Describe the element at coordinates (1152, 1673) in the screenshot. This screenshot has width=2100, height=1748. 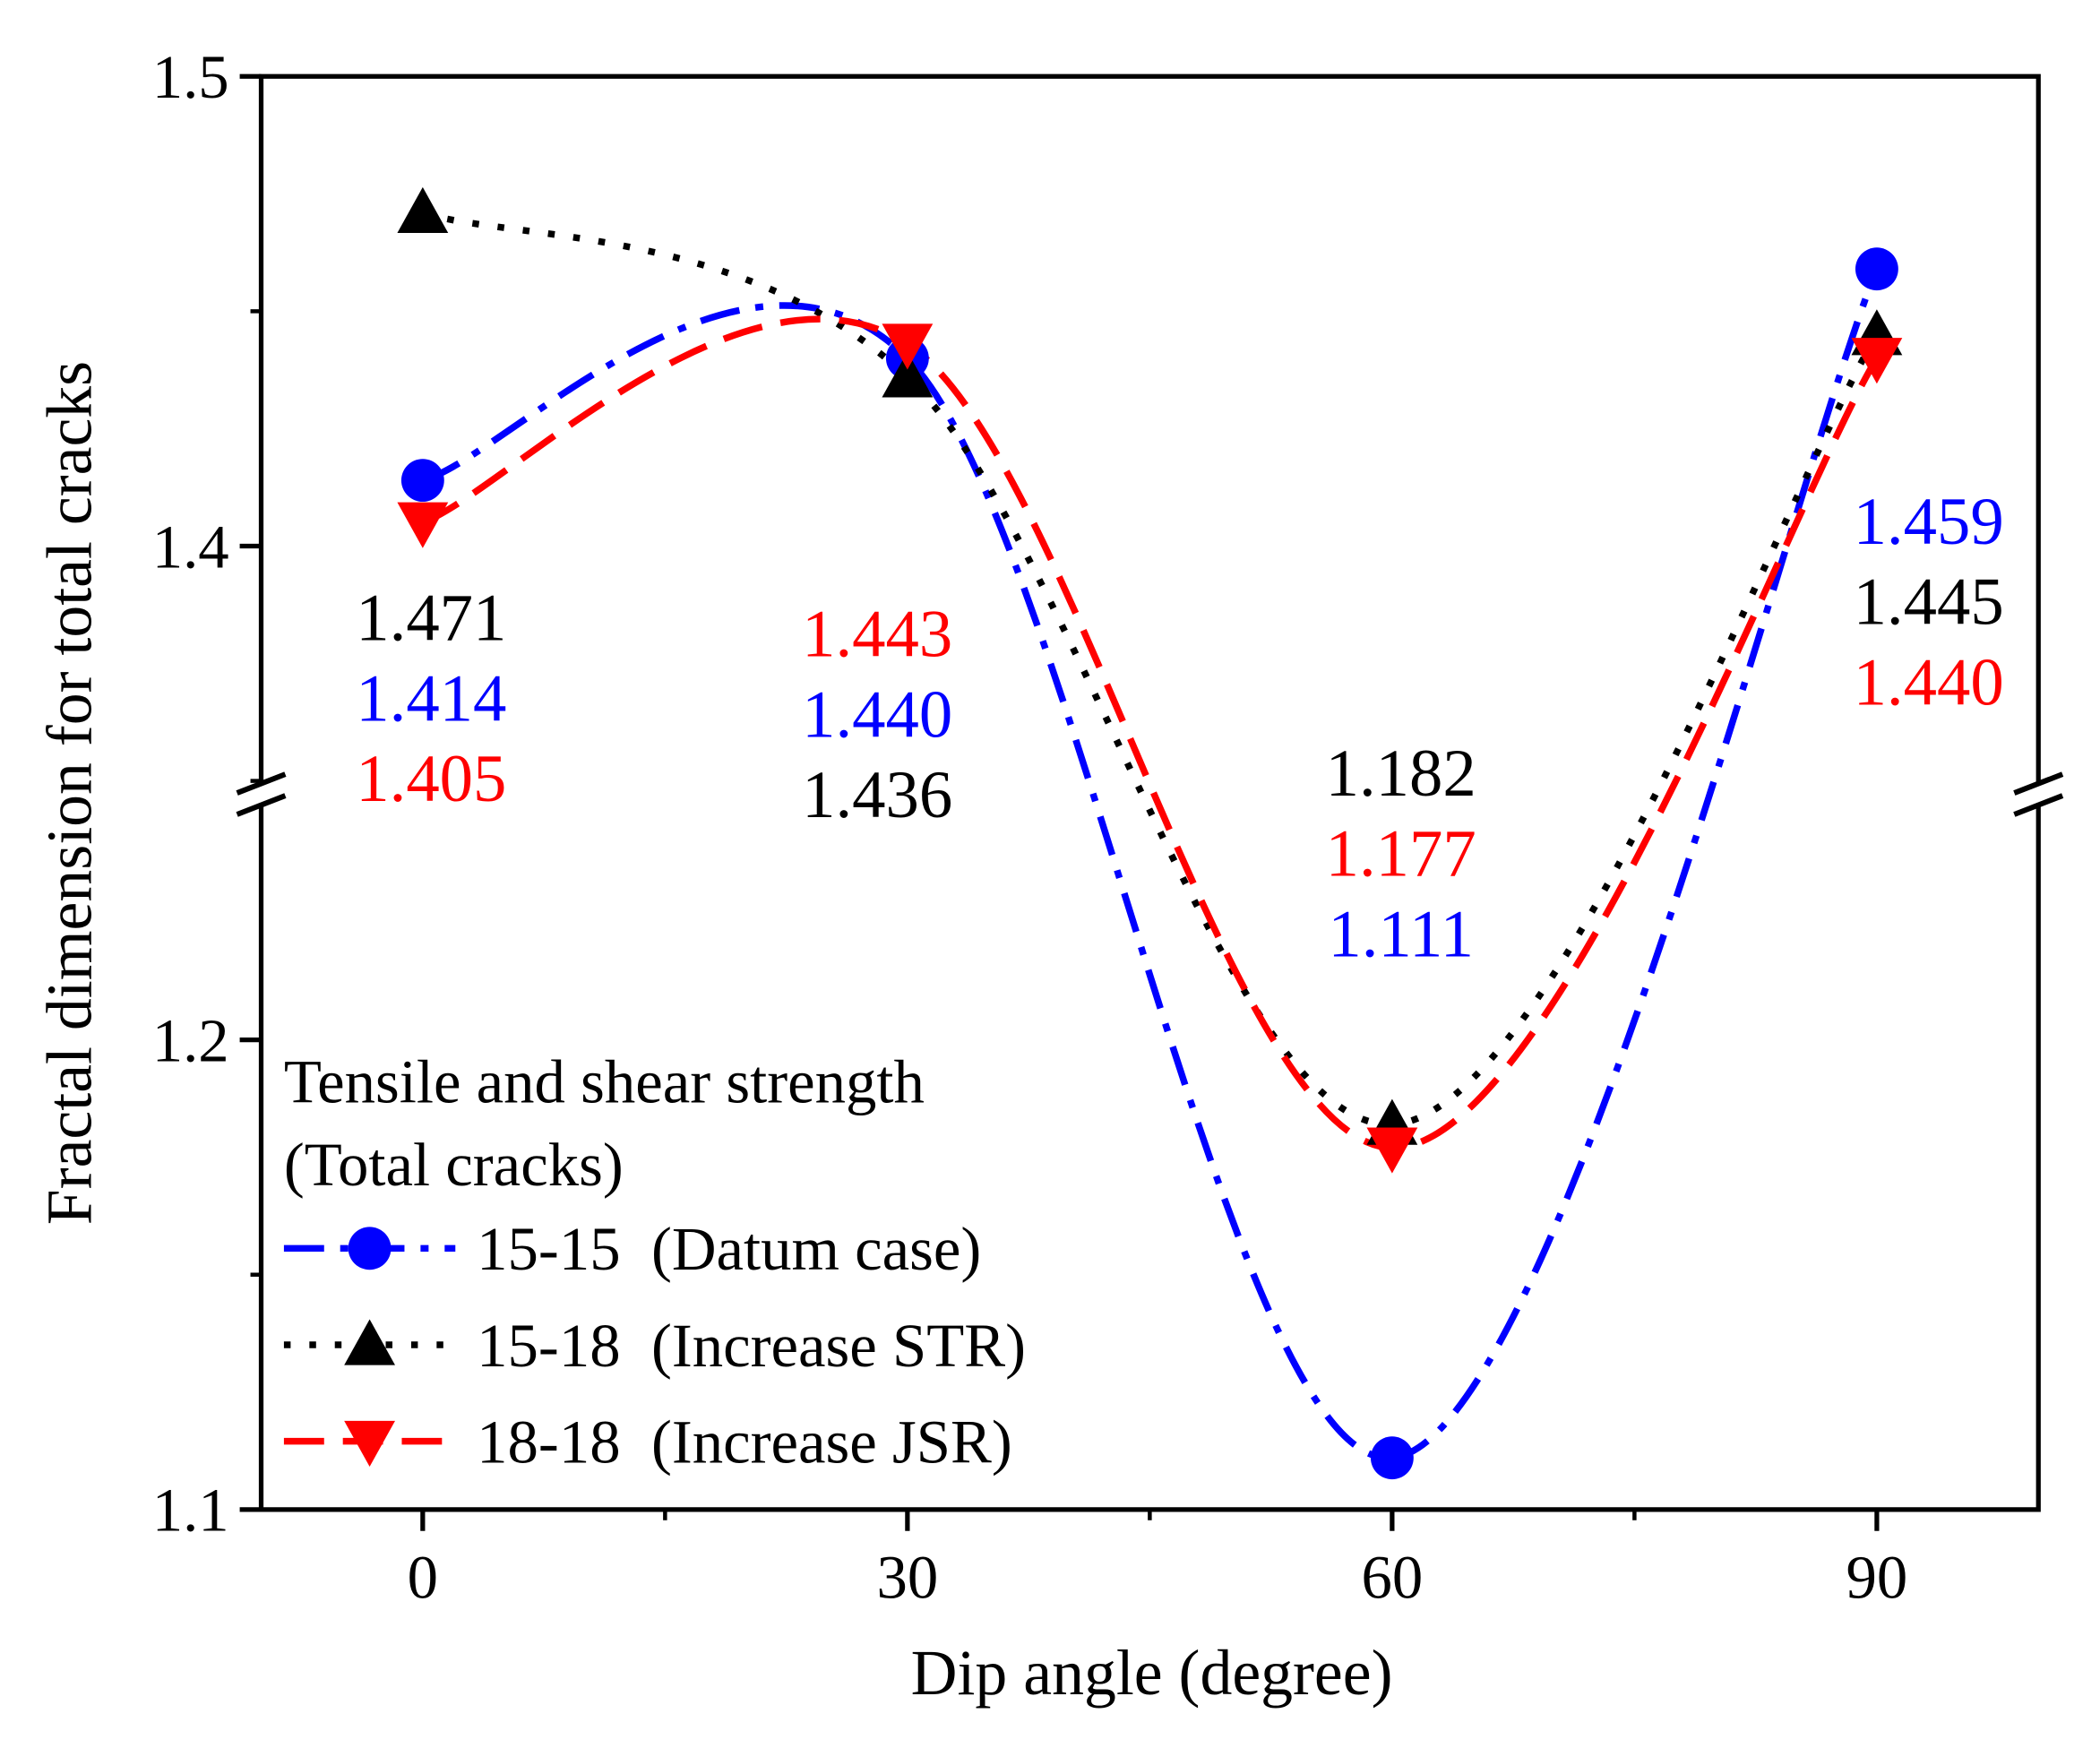
I see `x-axis-label: Dip angle (degree)` at that location.